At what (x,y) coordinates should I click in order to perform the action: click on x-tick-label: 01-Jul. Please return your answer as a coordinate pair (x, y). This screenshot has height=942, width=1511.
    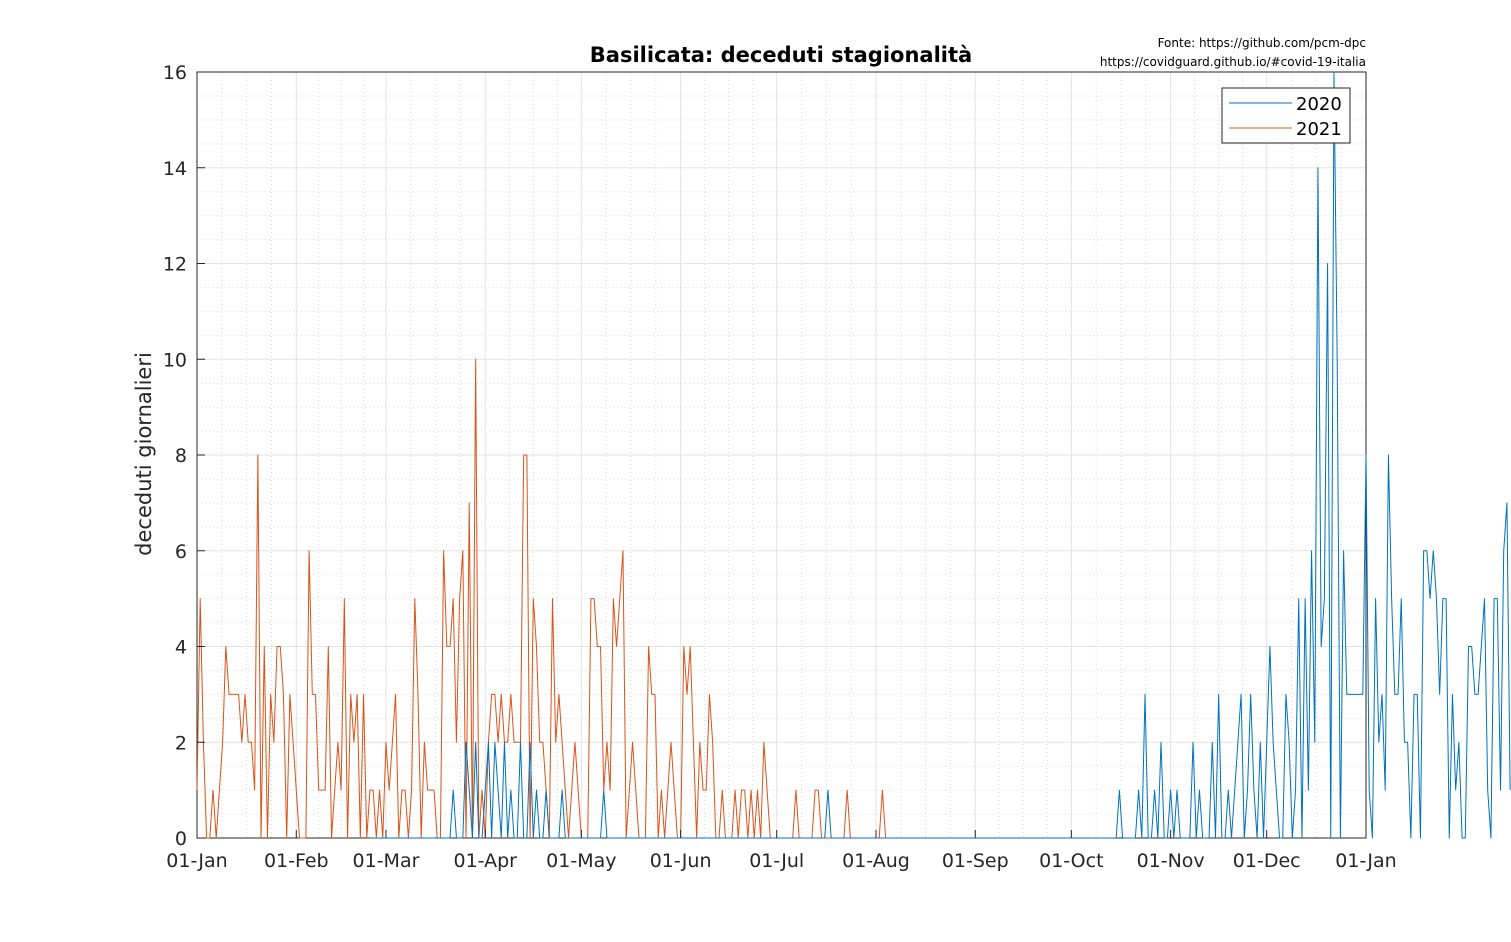
    Looking at the image, I should click on (776, 861).